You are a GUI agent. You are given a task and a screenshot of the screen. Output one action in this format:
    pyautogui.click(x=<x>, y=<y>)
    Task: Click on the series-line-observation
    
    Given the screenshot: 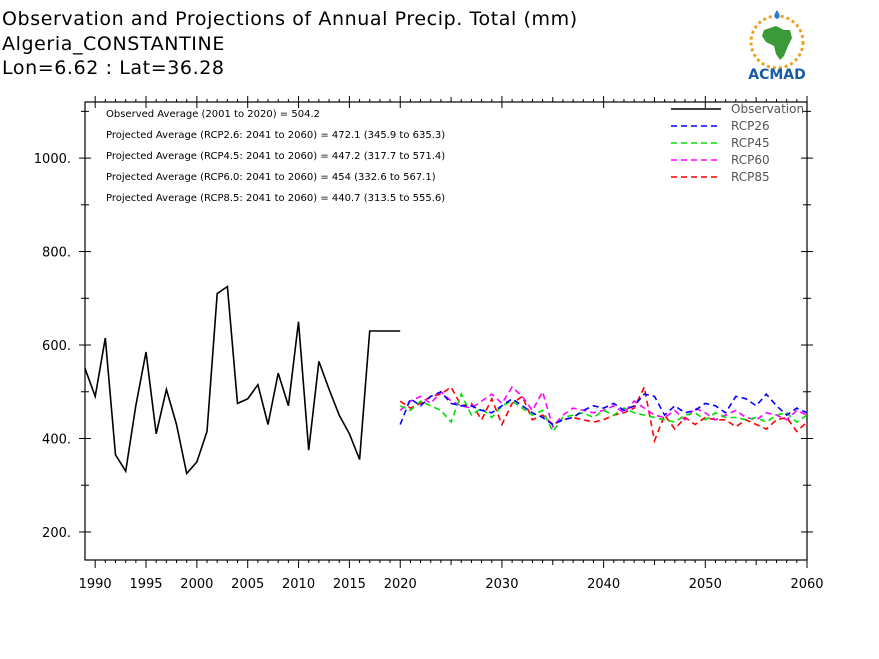 What is the action you would take?
    pyautogui.click(x=242, y=380)
    